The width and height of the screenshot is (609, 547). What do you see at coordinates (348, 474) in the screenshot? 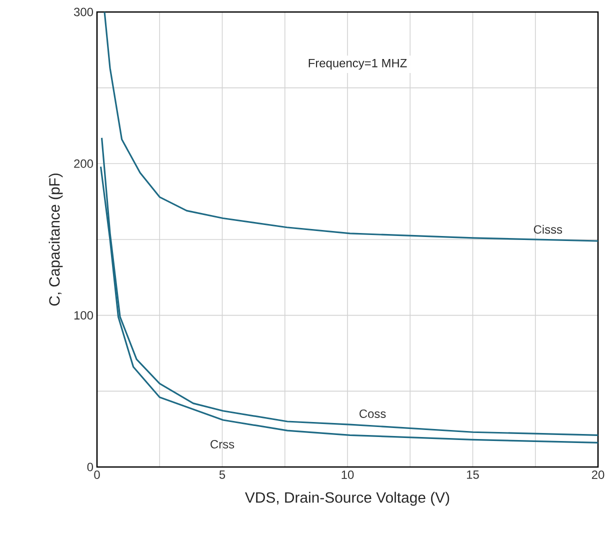
I see `x-tick-label: 10` at bounding box center [348, 474].